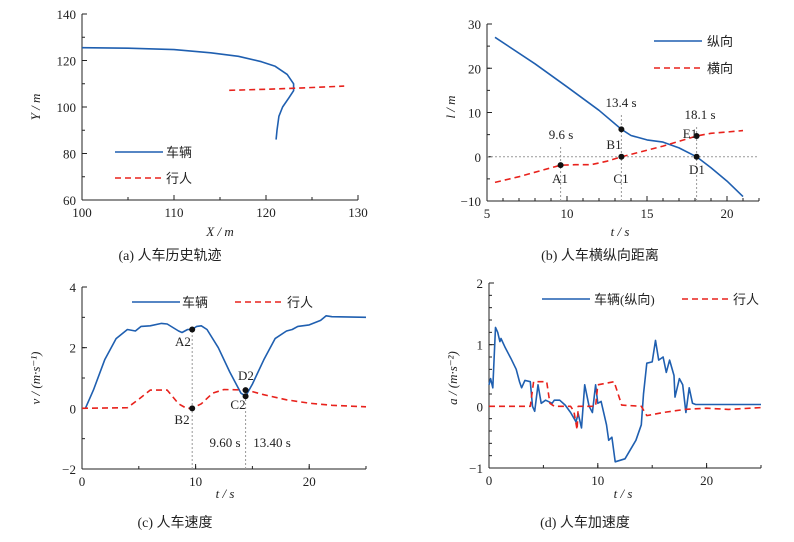 The image size is (794, 542). I want to click on y-tick-label: −10, so click(471, 201).